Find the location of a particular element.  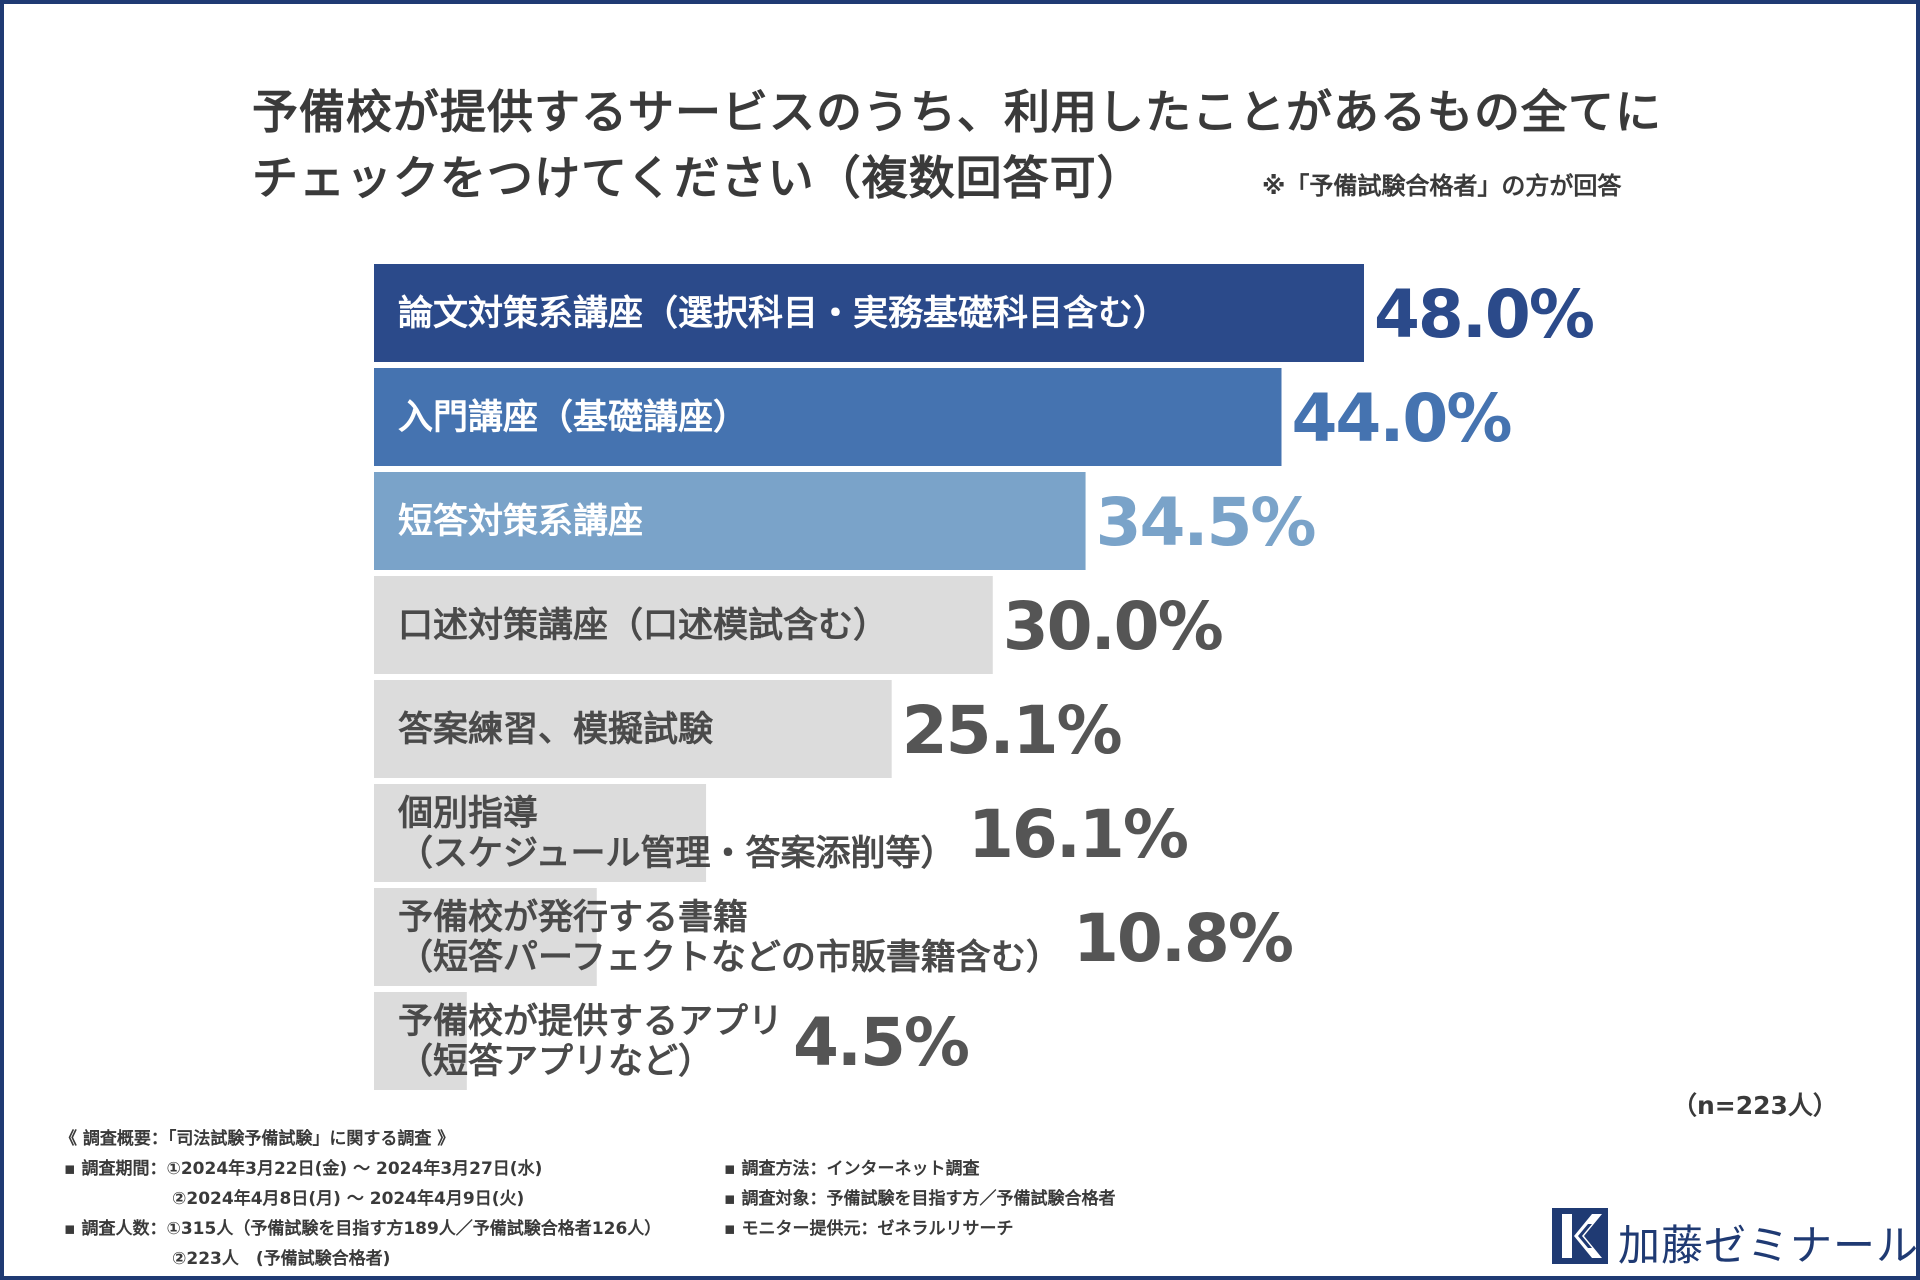

survey-provider: ▪ モニター提供元：ゼネラルリサーチ is located at coordinates (869, 1229).